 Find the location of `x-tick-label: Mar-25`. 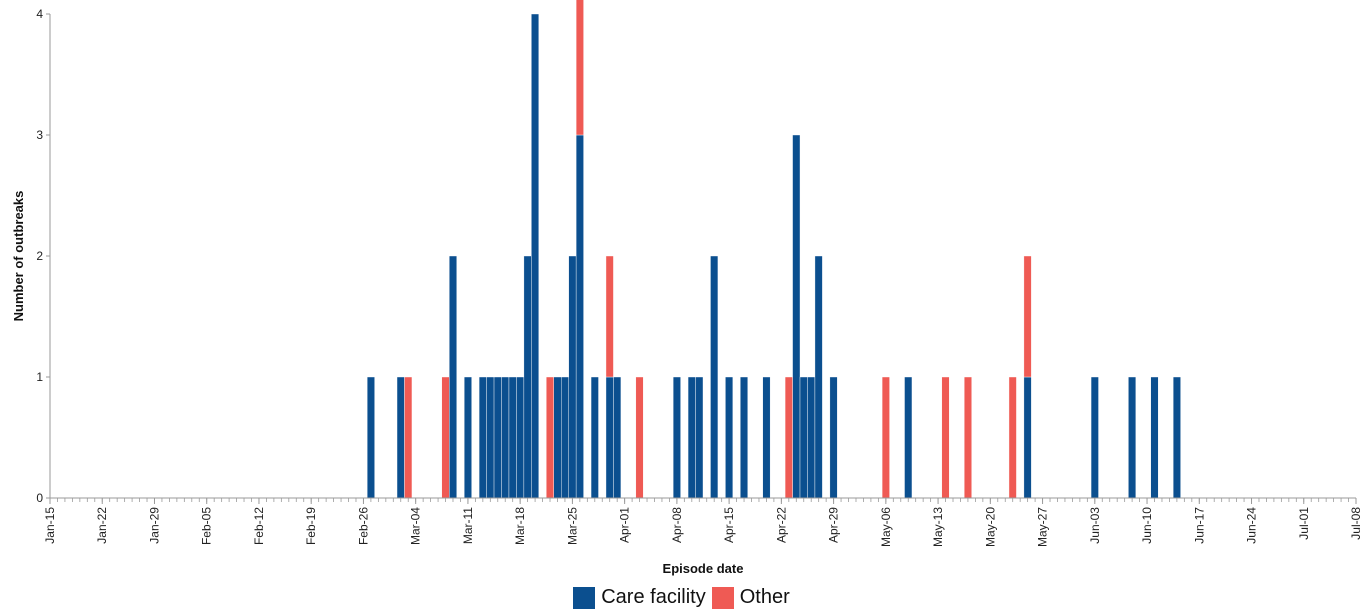

x-tick-label: Mar-25 is located at coordinates (572, 526).